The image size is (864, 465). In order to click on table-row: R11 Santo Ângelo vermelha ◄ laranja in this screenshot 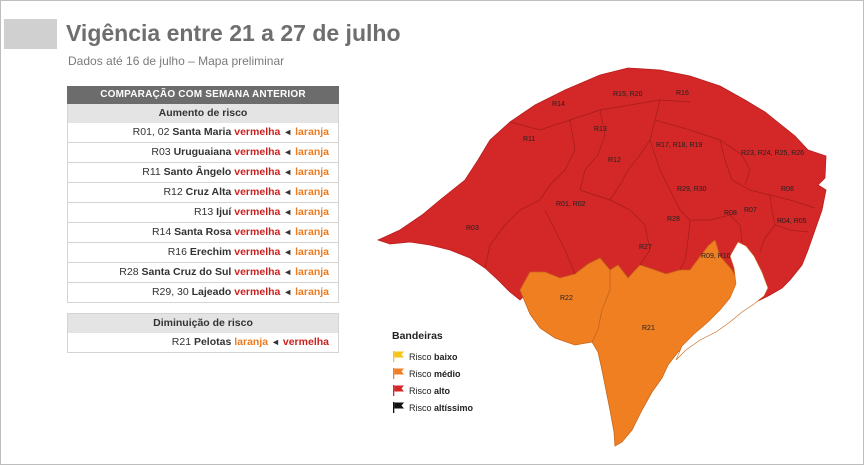, I will do `click(203, 173)`.